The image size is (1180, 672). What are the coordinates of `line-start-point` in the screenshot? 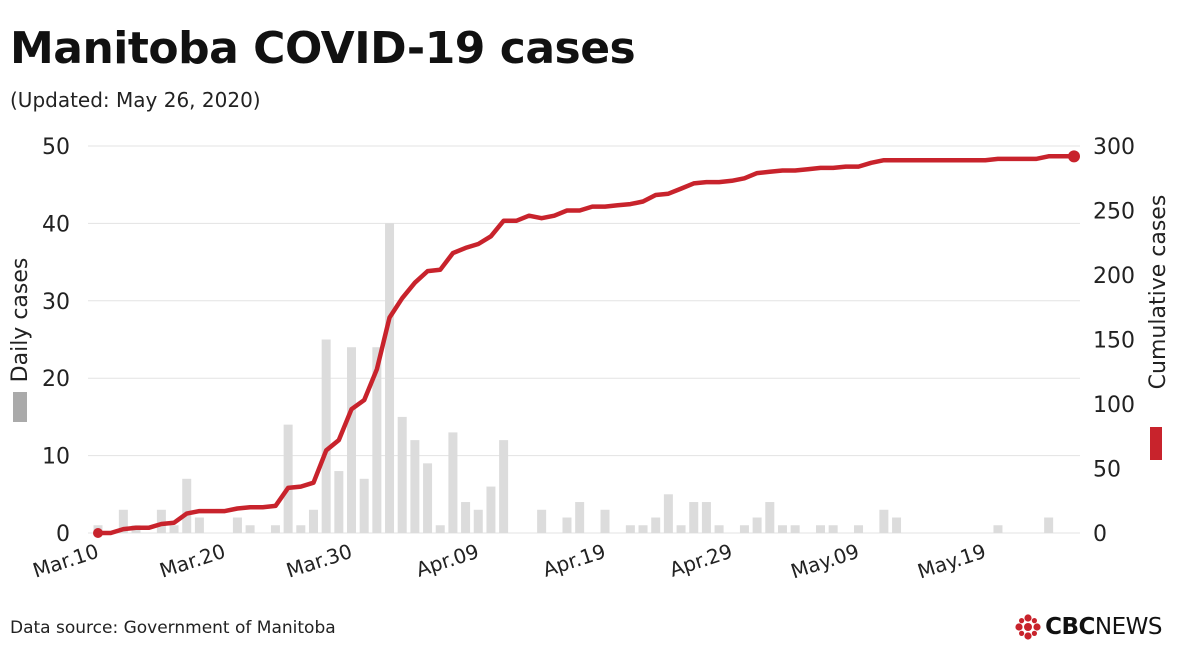 It's located at (98, 533).